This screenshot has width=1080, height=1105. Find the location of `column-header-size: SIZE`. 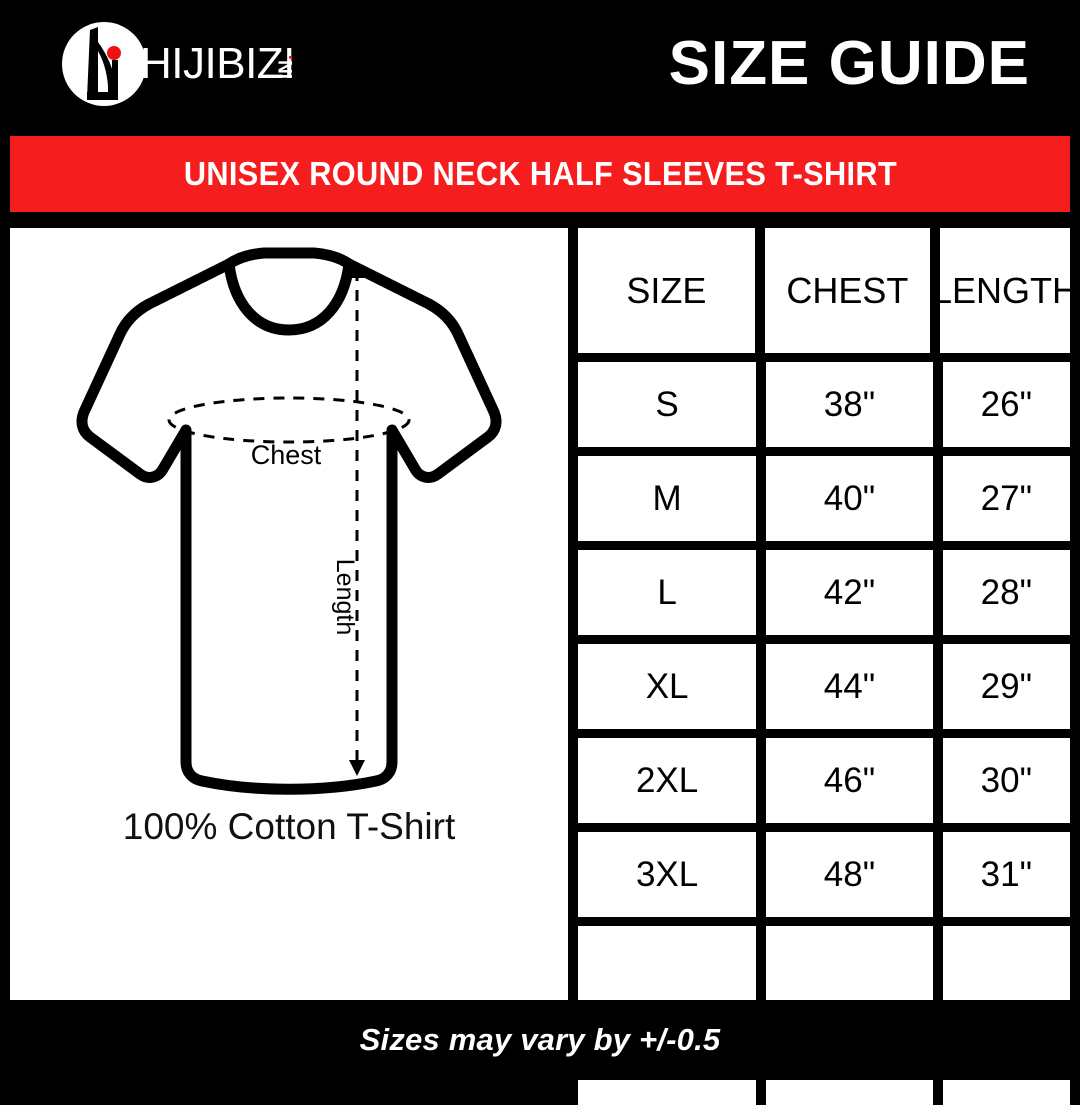

column-header-size: SIZE is located at coordinates (666, 290).